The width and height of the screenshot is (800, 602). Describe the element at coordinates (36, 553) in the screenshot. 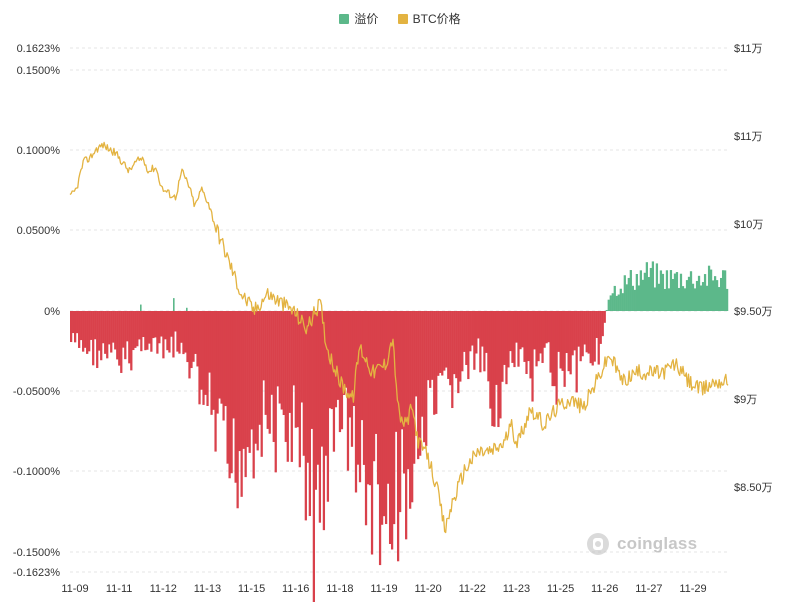

I see `left-axis-tick-label: -0.1500%` at that location.